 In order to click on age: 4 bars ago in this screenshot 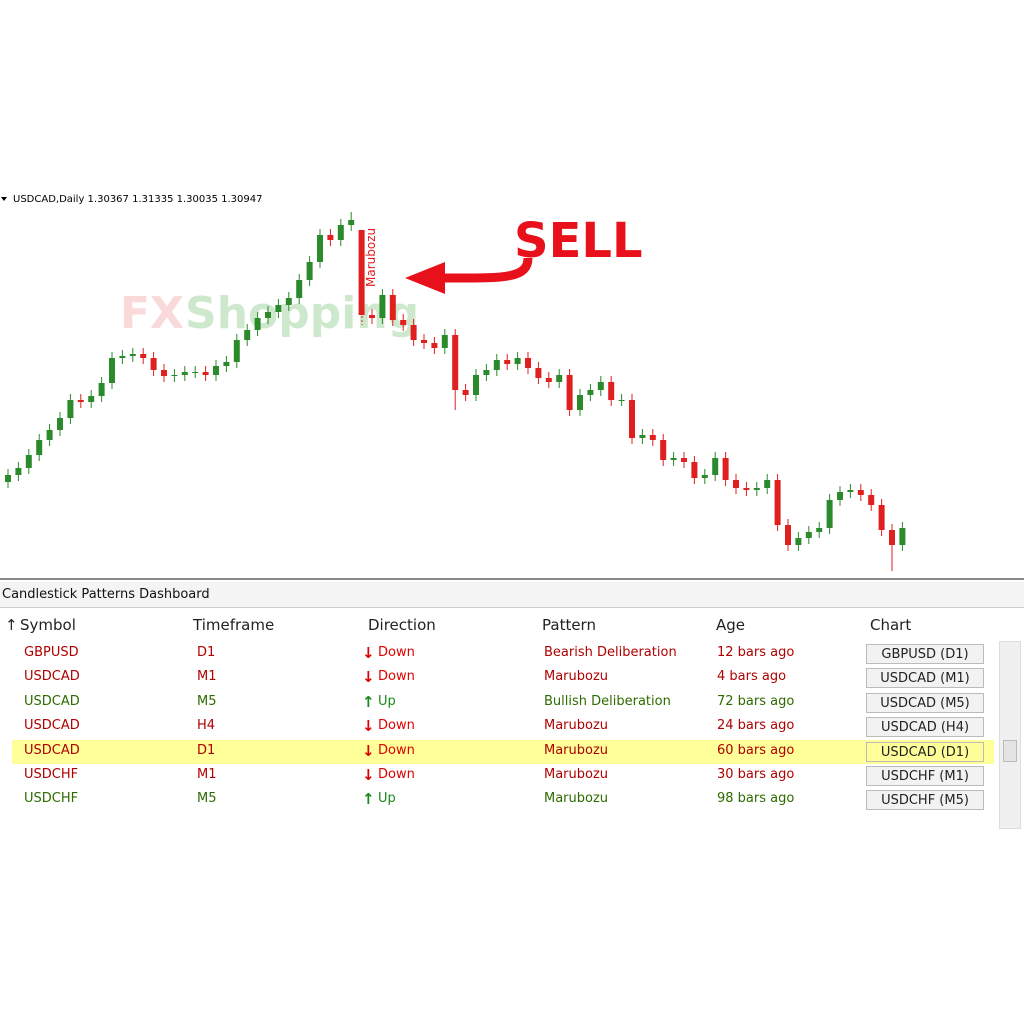, I will do `click(752, 677)`.